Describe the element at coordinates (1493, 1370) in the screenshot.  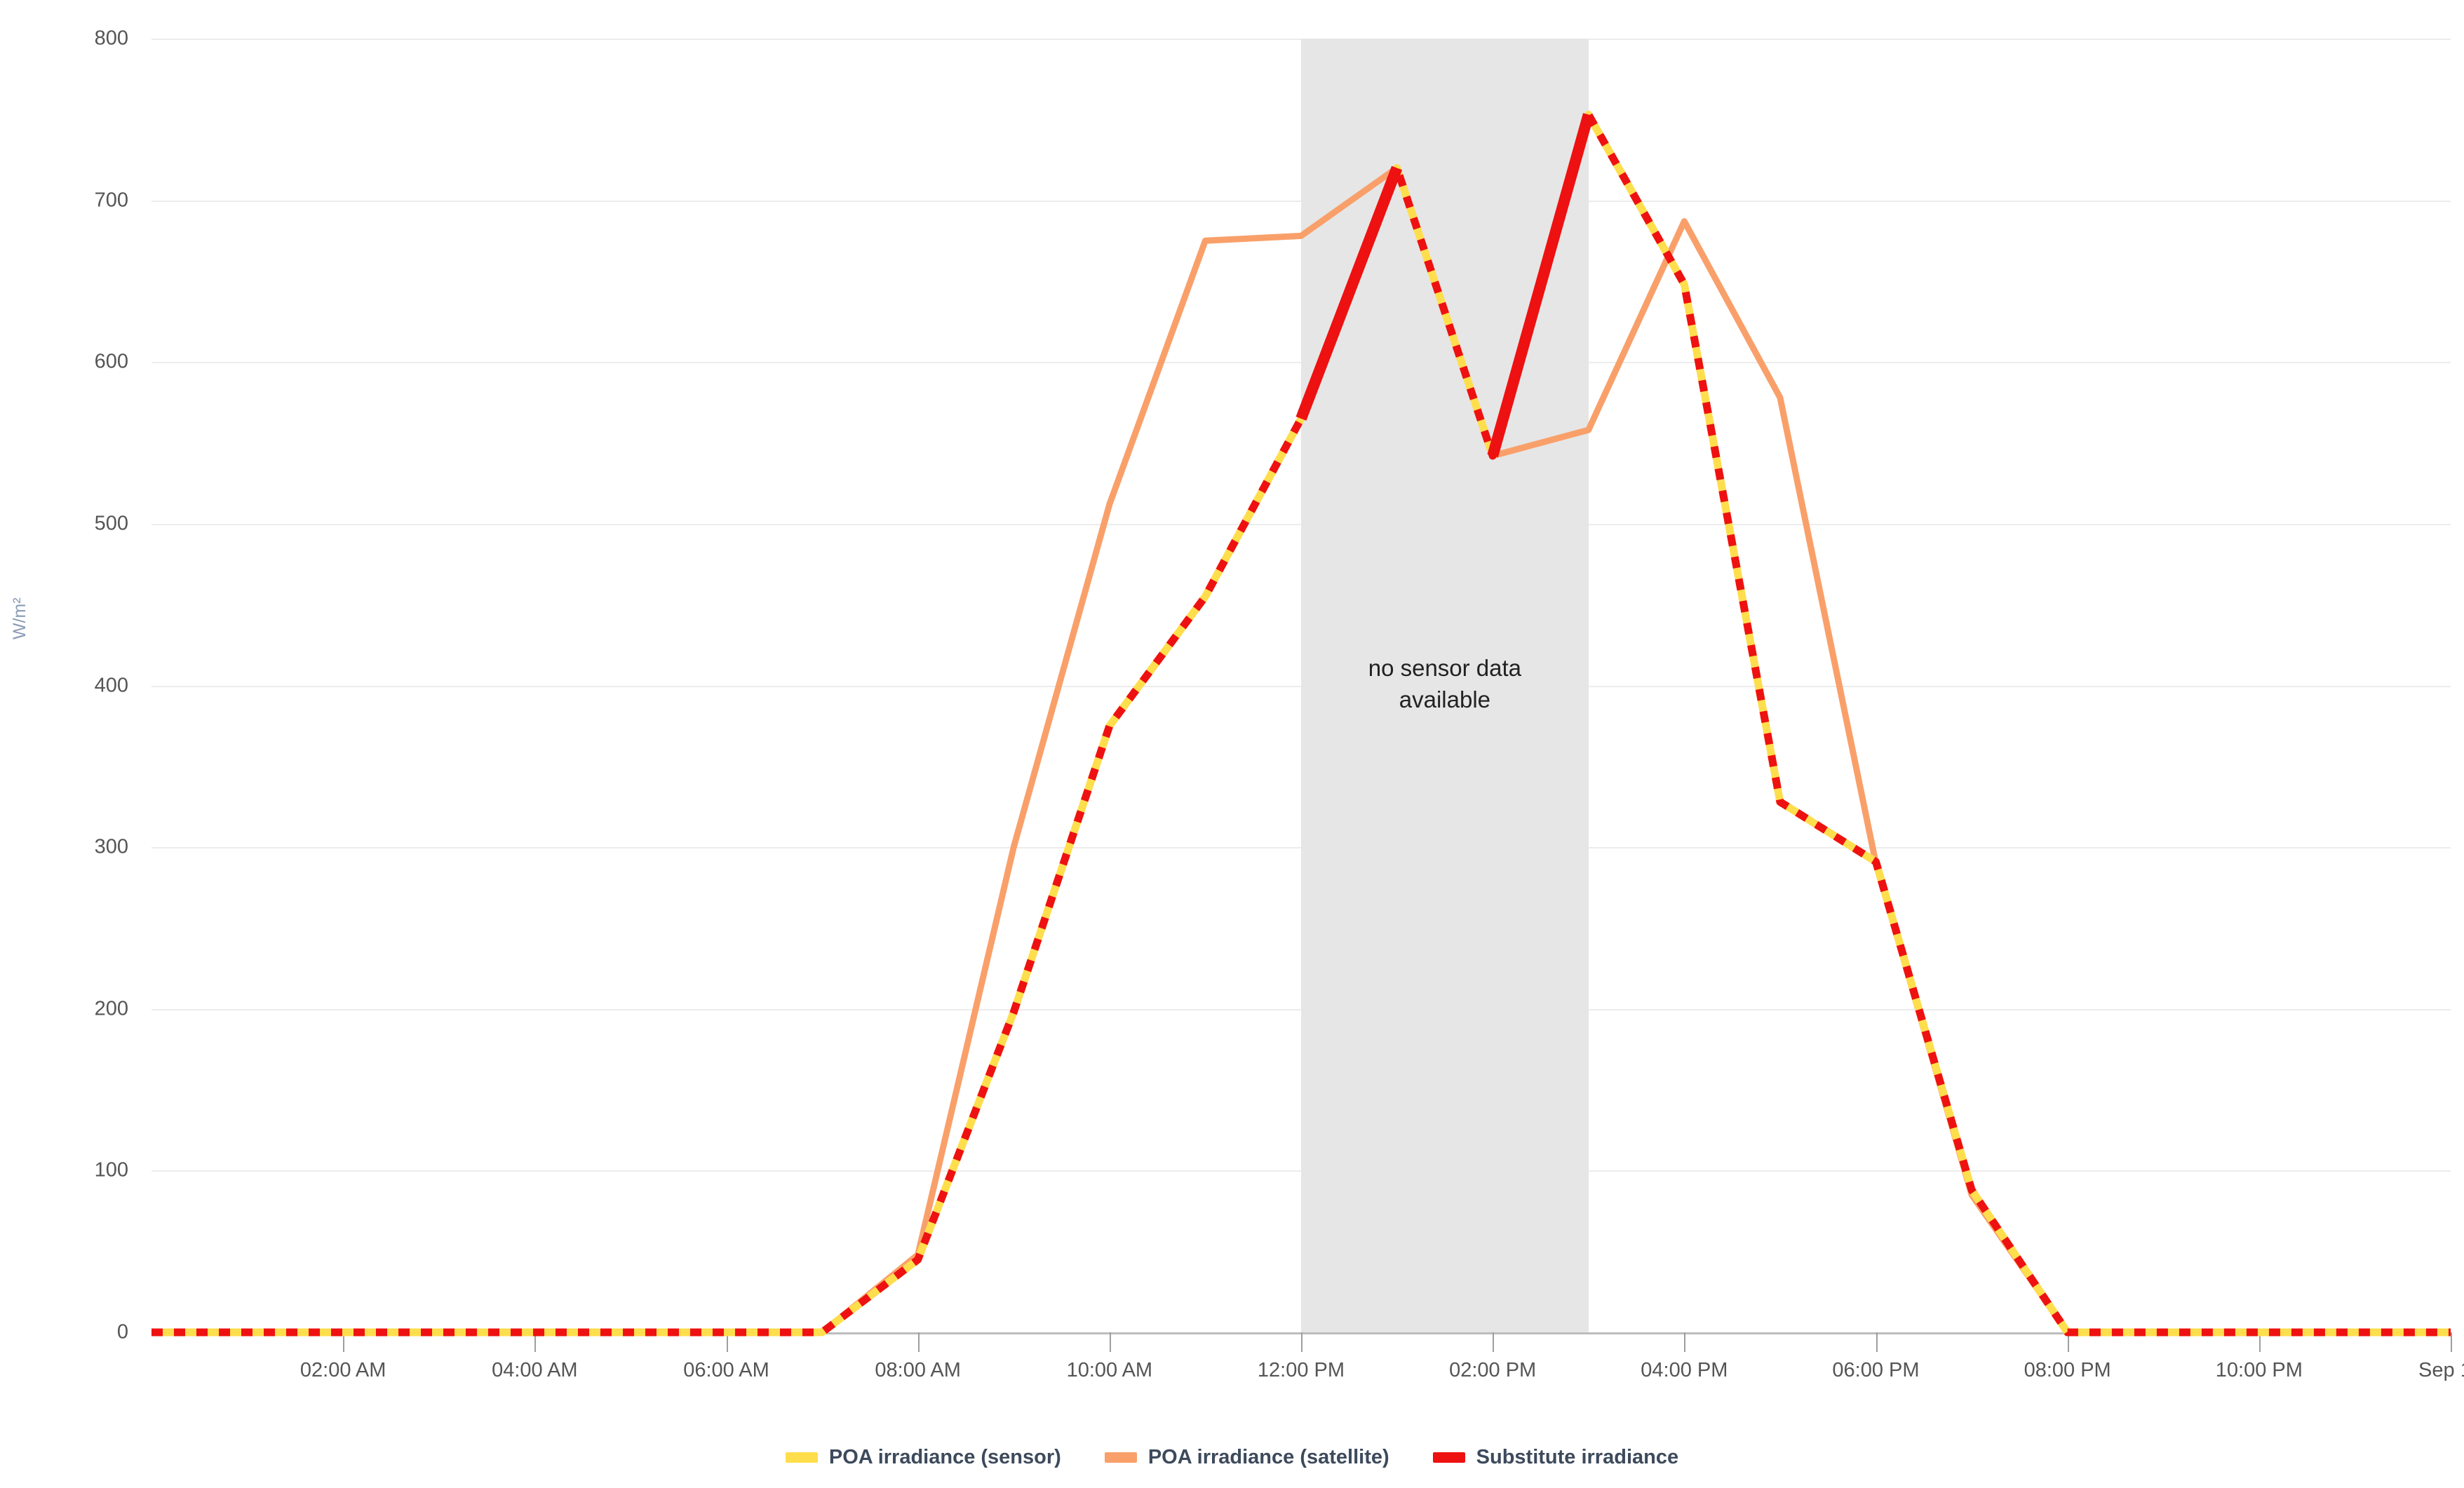
I see `x-tick-label-6: 02:00 PM` at that location.